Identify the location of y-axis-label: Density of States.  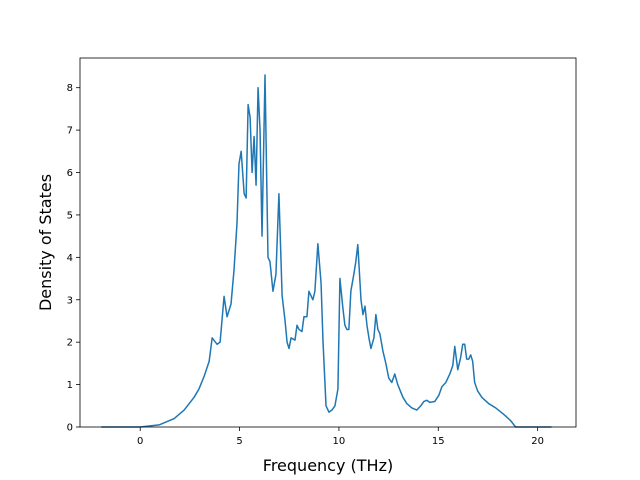
(45, 242).